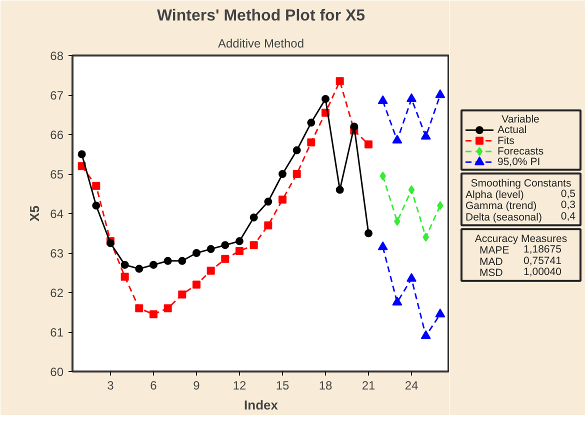  What do you see at coordinates (57, 175) in the screenshot?
I see `y-tick-label: 65` at bounding box center [57, 175].